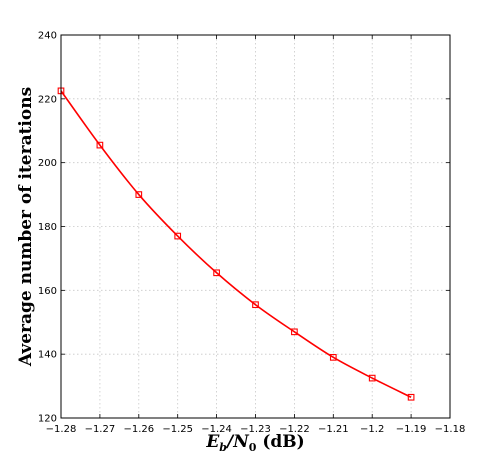 The image size is (498, 470). I want to click on x-tick-label: −1.24, so click(216, 429).